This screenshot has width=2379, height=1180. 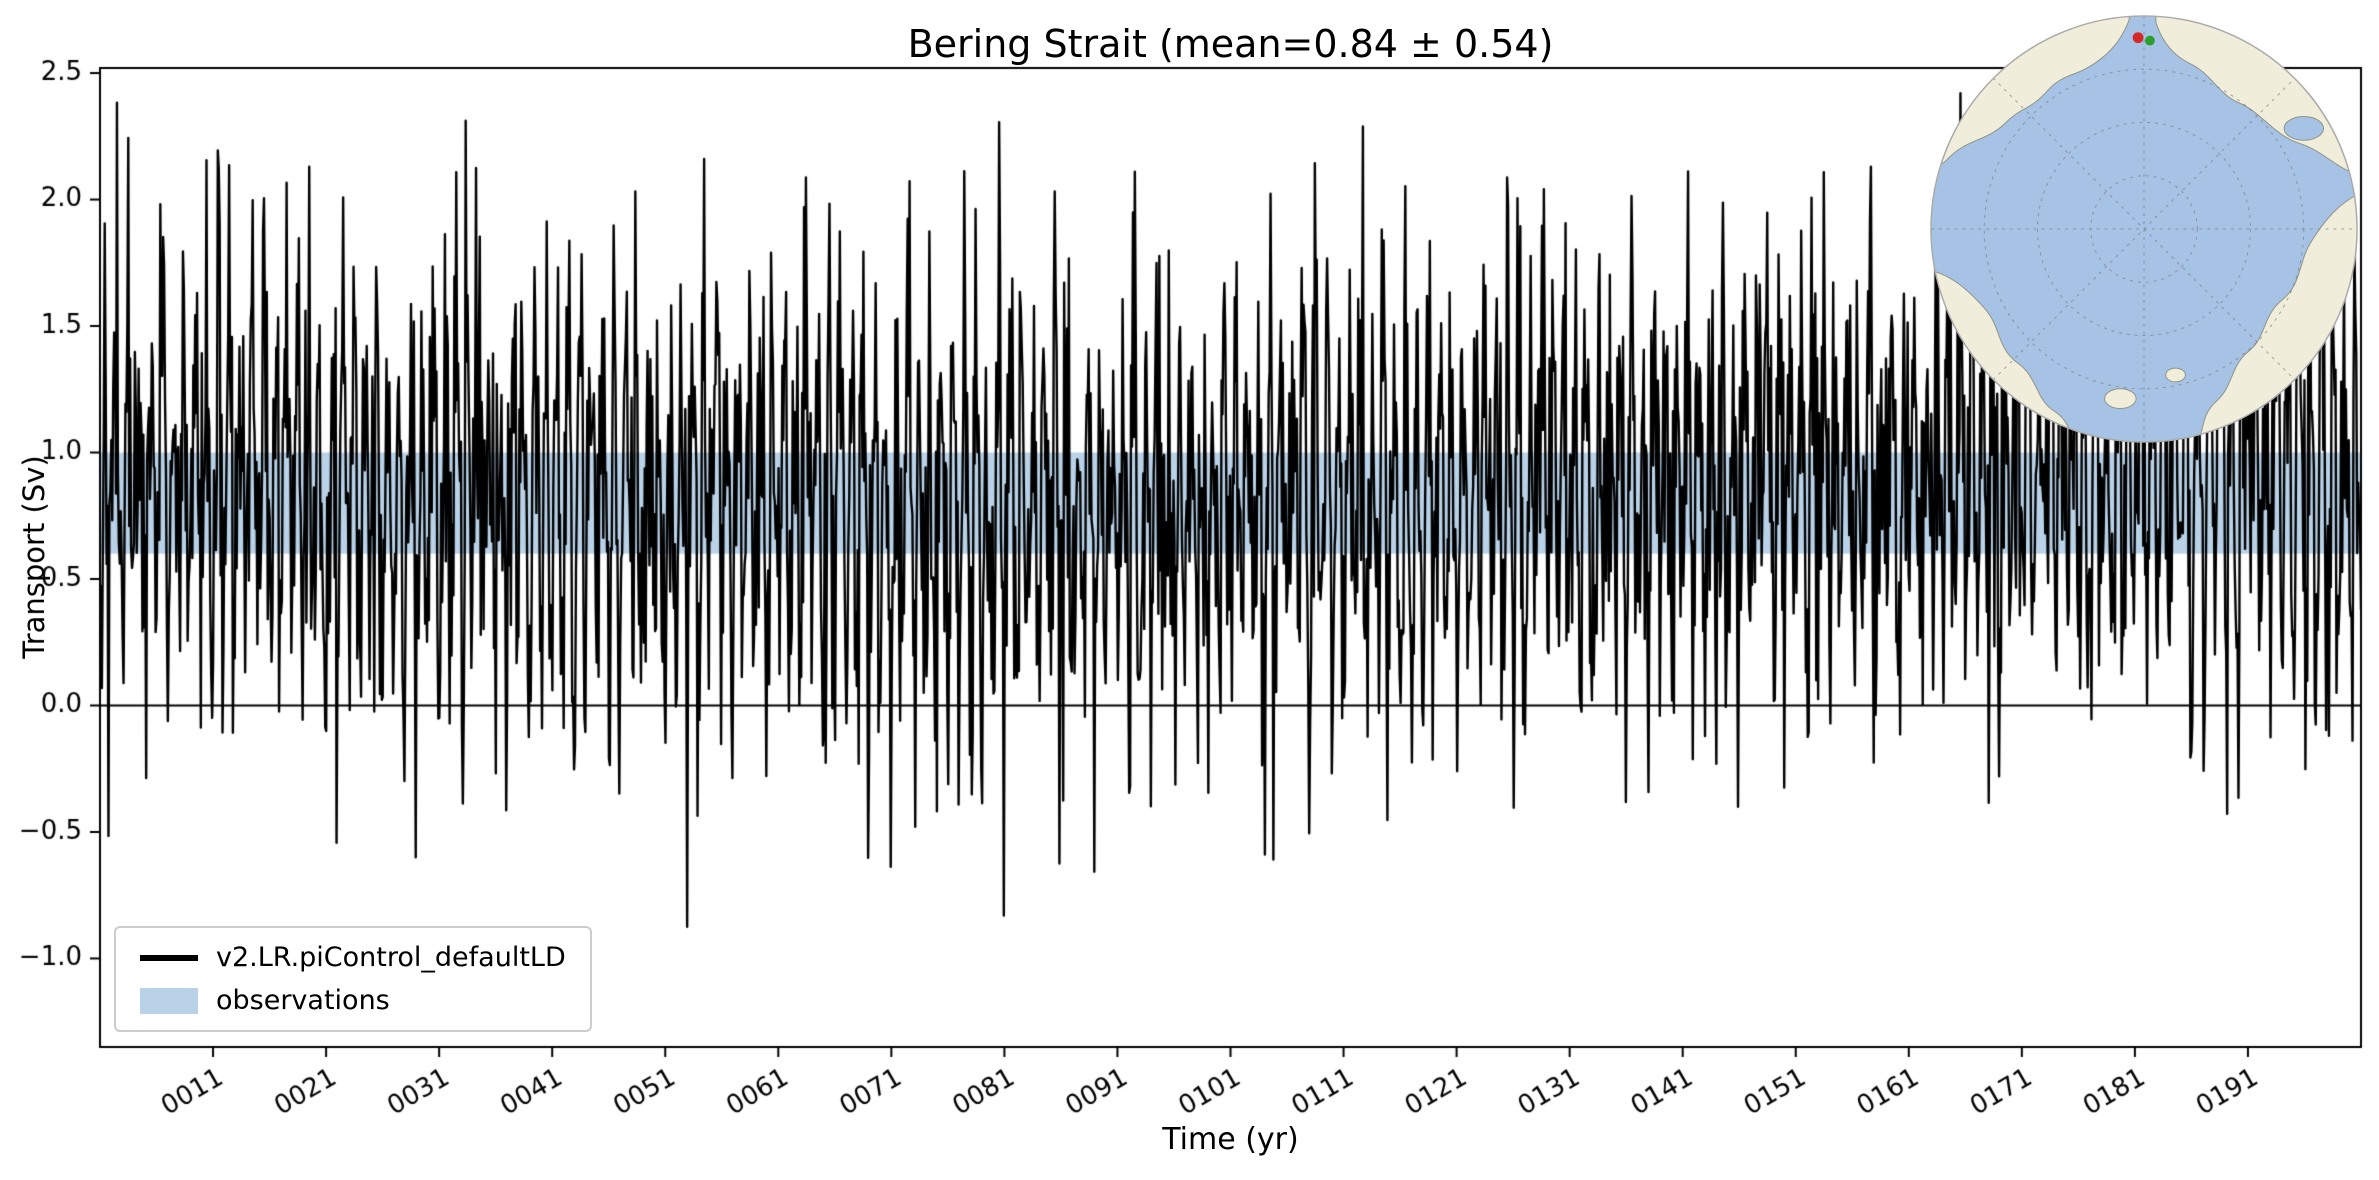 I want to click on legend-line-swatch, so click(x=169, y=957).